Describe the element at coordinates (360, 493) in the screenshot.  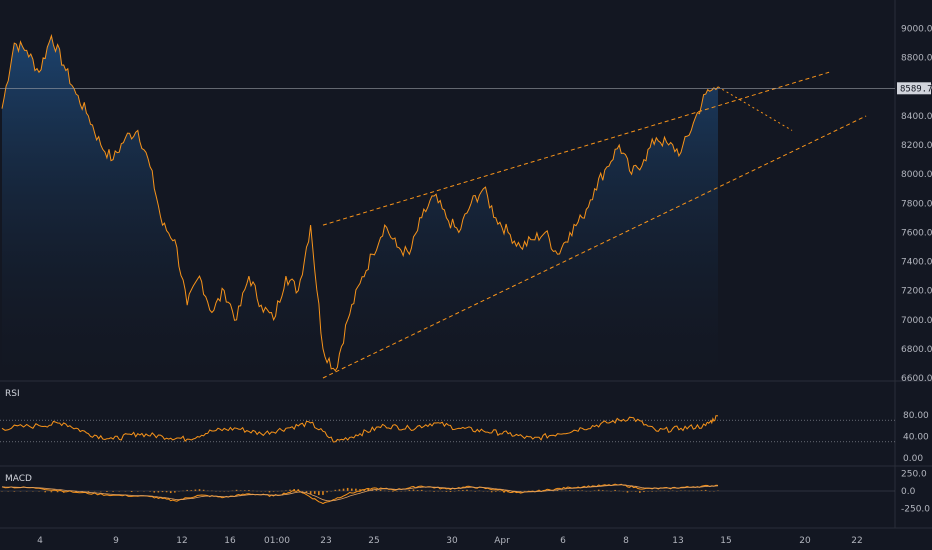
I see `macd-signal-series` at that location.